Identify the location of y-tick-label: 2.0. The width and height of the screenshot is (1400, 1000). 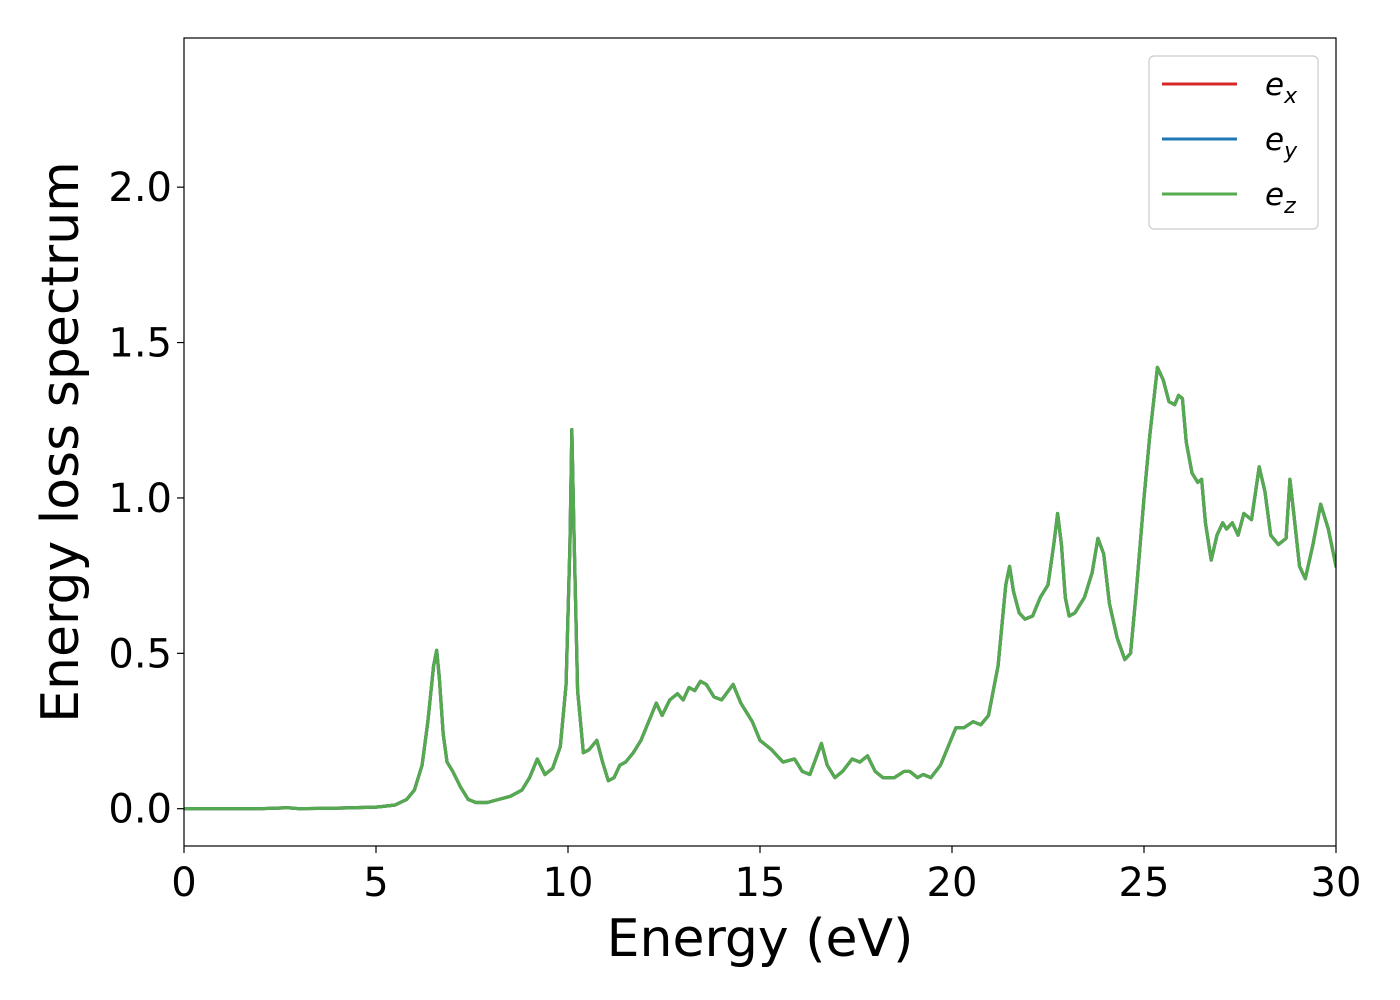
(140, 188).